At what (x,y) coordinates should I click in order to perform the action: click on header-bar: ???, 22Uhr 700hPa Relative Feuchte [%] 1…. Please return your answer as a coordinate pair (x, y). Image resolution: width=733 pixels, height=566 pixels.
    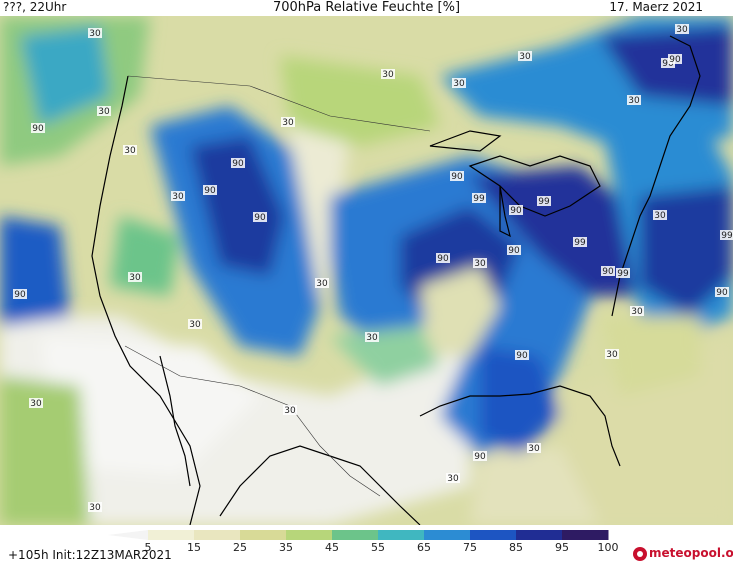
    Looking at the image, I should click on (366, 8).